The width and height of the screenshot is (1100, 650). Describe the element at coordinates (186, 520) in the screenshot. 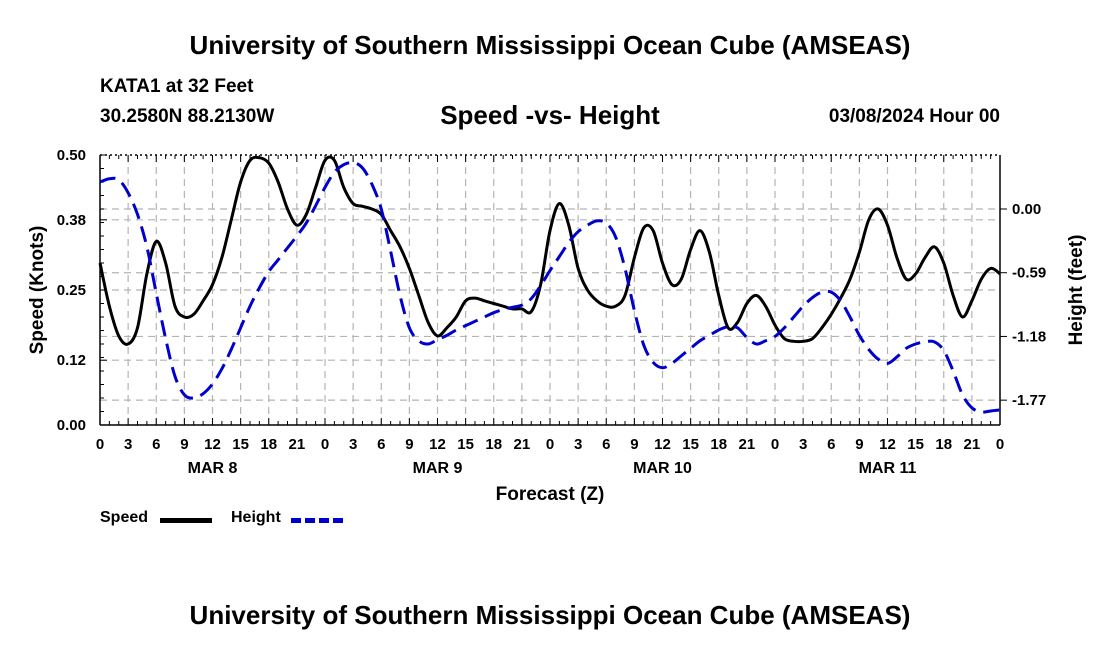

I see `legend-speed-swatch` at that location.